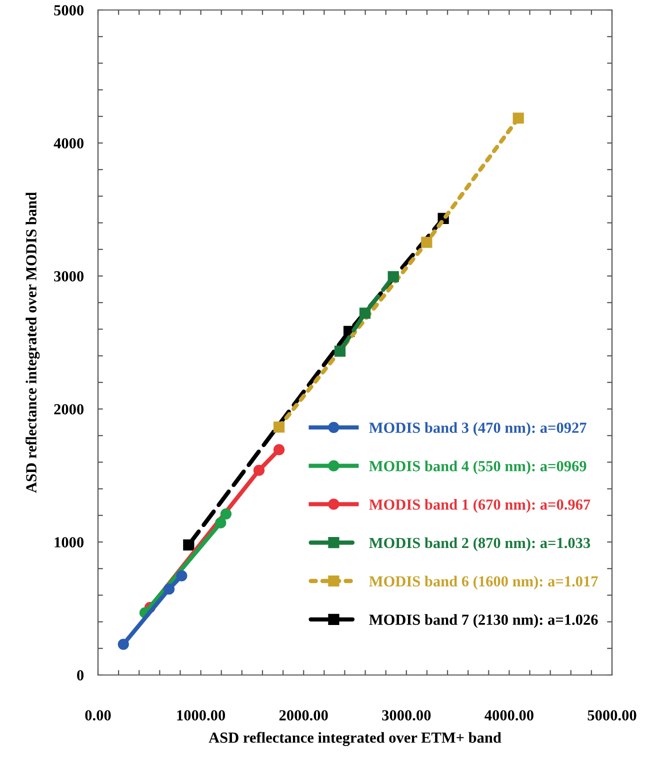 This screenshot has height=758, width=649. Describe the element at coordinates (69, 10) in the screenshot. I see `y-tick-label: 5000` at that location.